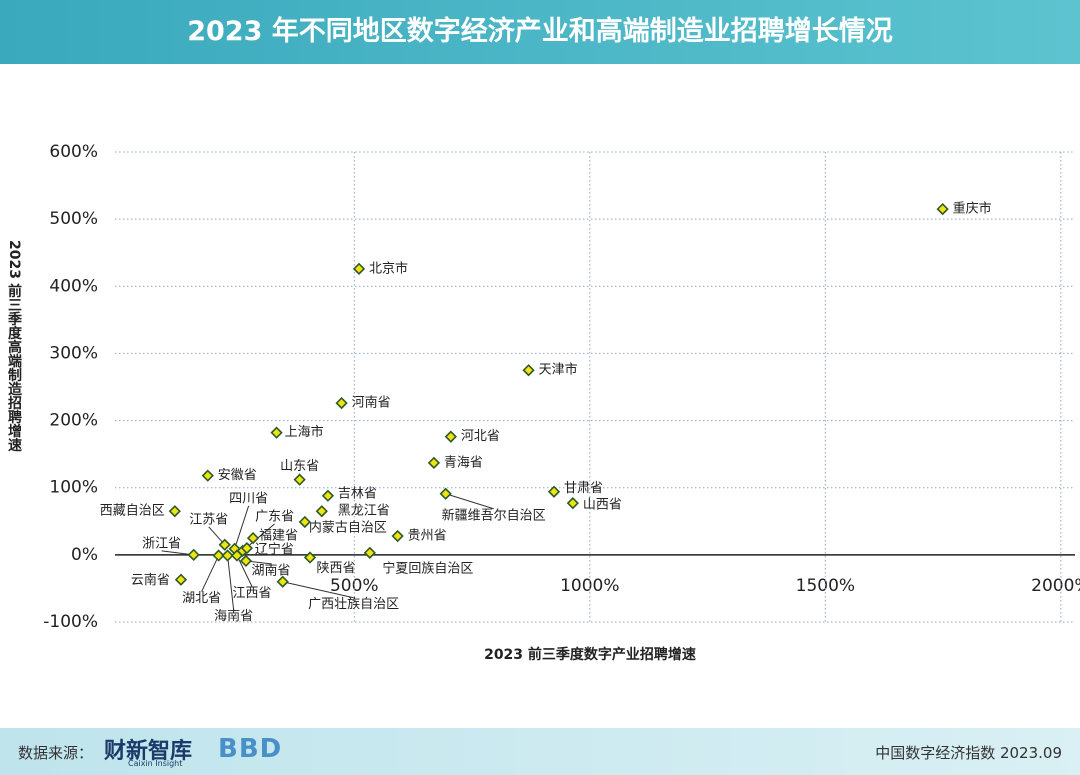 The image size is (1080, 775). I want to click on point-label: 上海市, so click(304, 432).